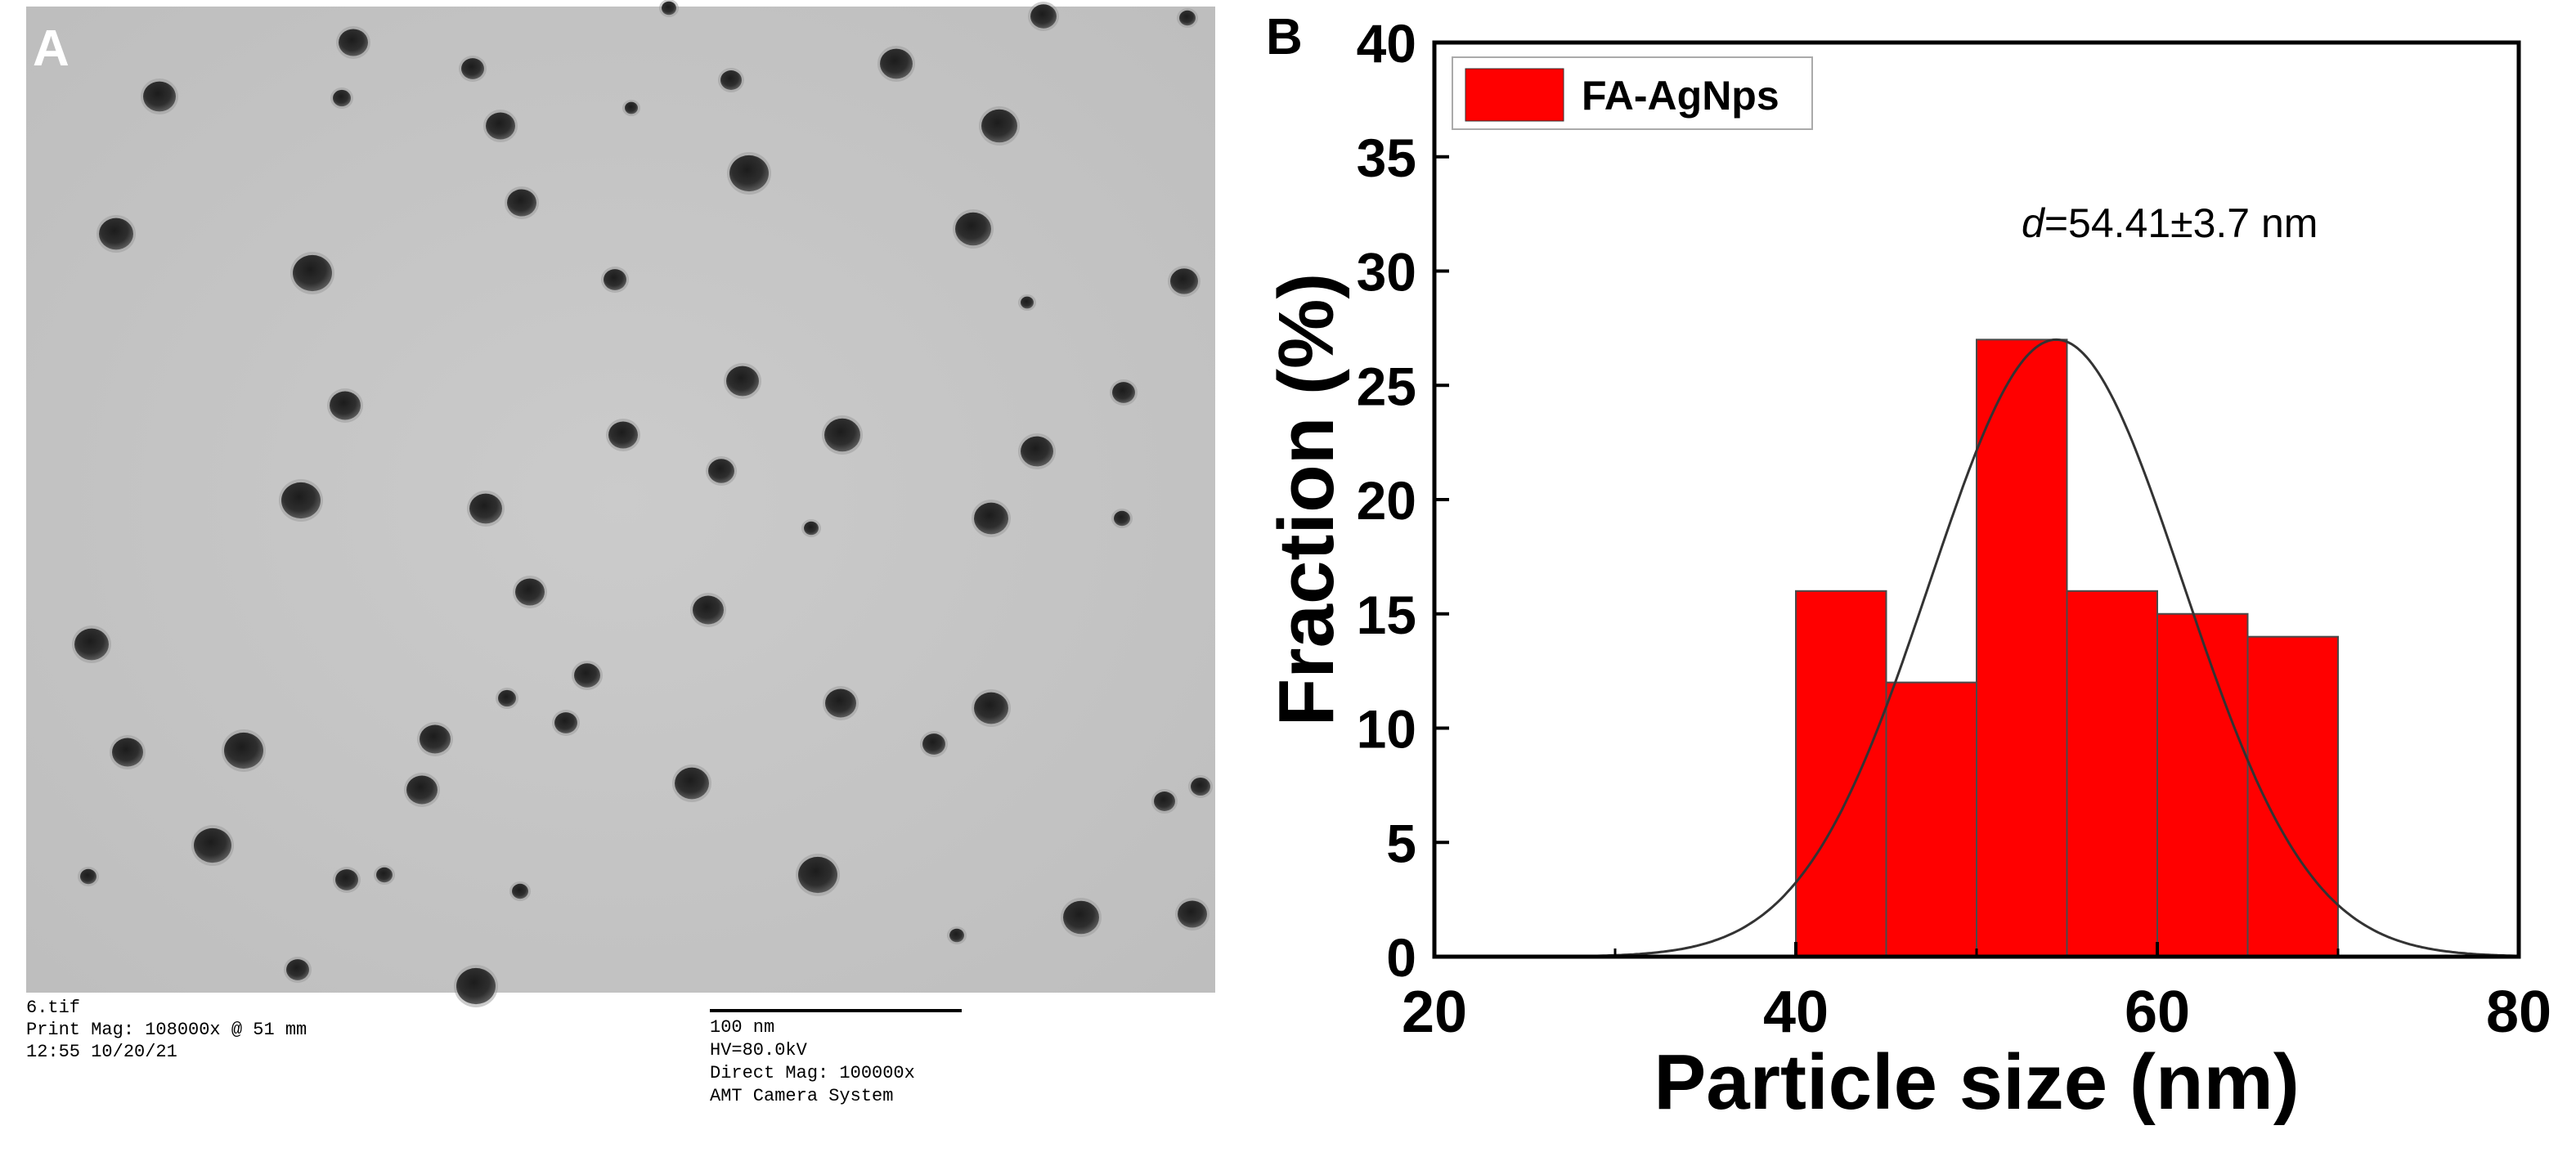 The image size is (2576, 1157). What do you see at coordinates (1401, 957) in the screenshot?
I see `y-tick-label: 0` at bounding box center [1401, 957].